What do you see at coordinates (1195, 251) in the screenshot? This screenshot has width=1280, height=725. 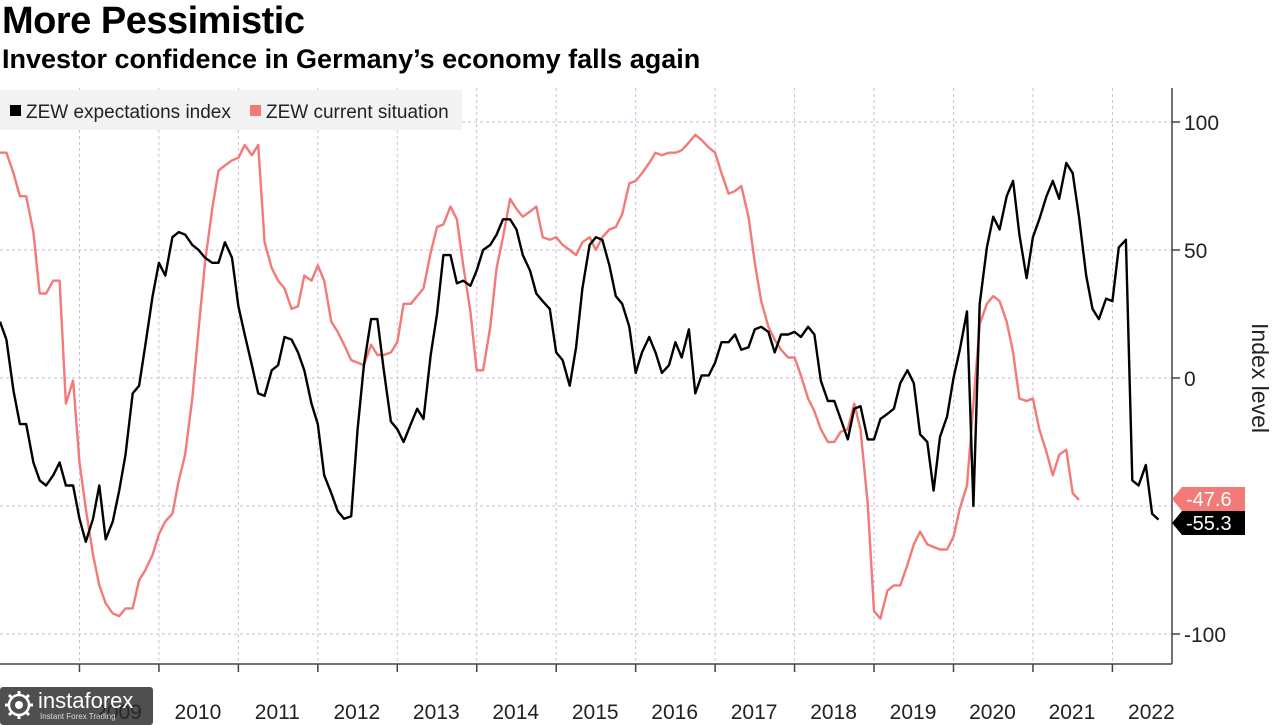 I see `y-tick-label: 50` at bounding box center [1195, 251].